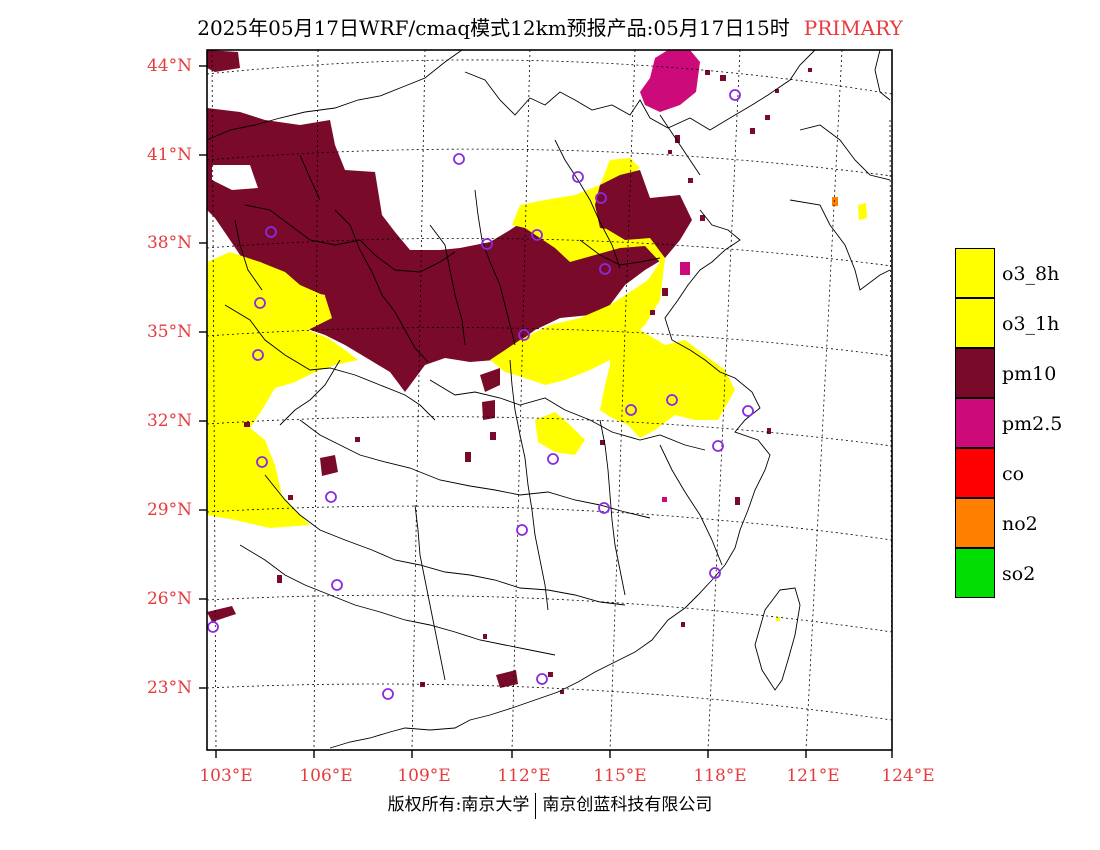 Image resolution: width=1100 pixels, height=850 pixels. Describe the element at coordinates (1031, 274) in the screenshot. I see `legend-label: o3_8h` at that location.